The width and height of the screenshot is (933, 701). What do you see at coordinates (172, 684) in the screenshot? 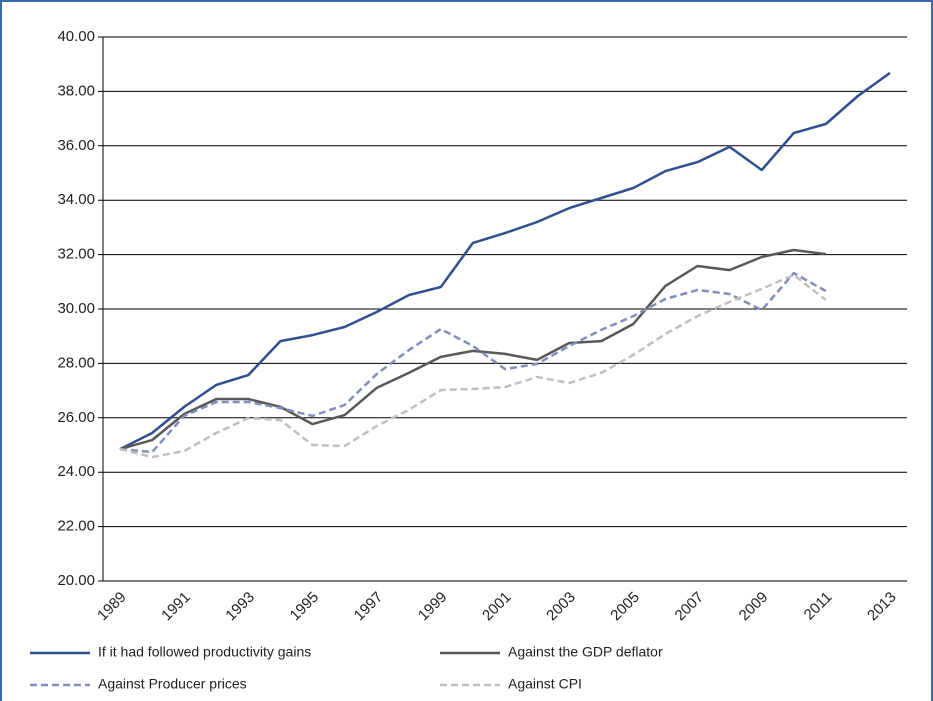
I see `legend-label: Against Producer prices` at bounding box center [172, 684].